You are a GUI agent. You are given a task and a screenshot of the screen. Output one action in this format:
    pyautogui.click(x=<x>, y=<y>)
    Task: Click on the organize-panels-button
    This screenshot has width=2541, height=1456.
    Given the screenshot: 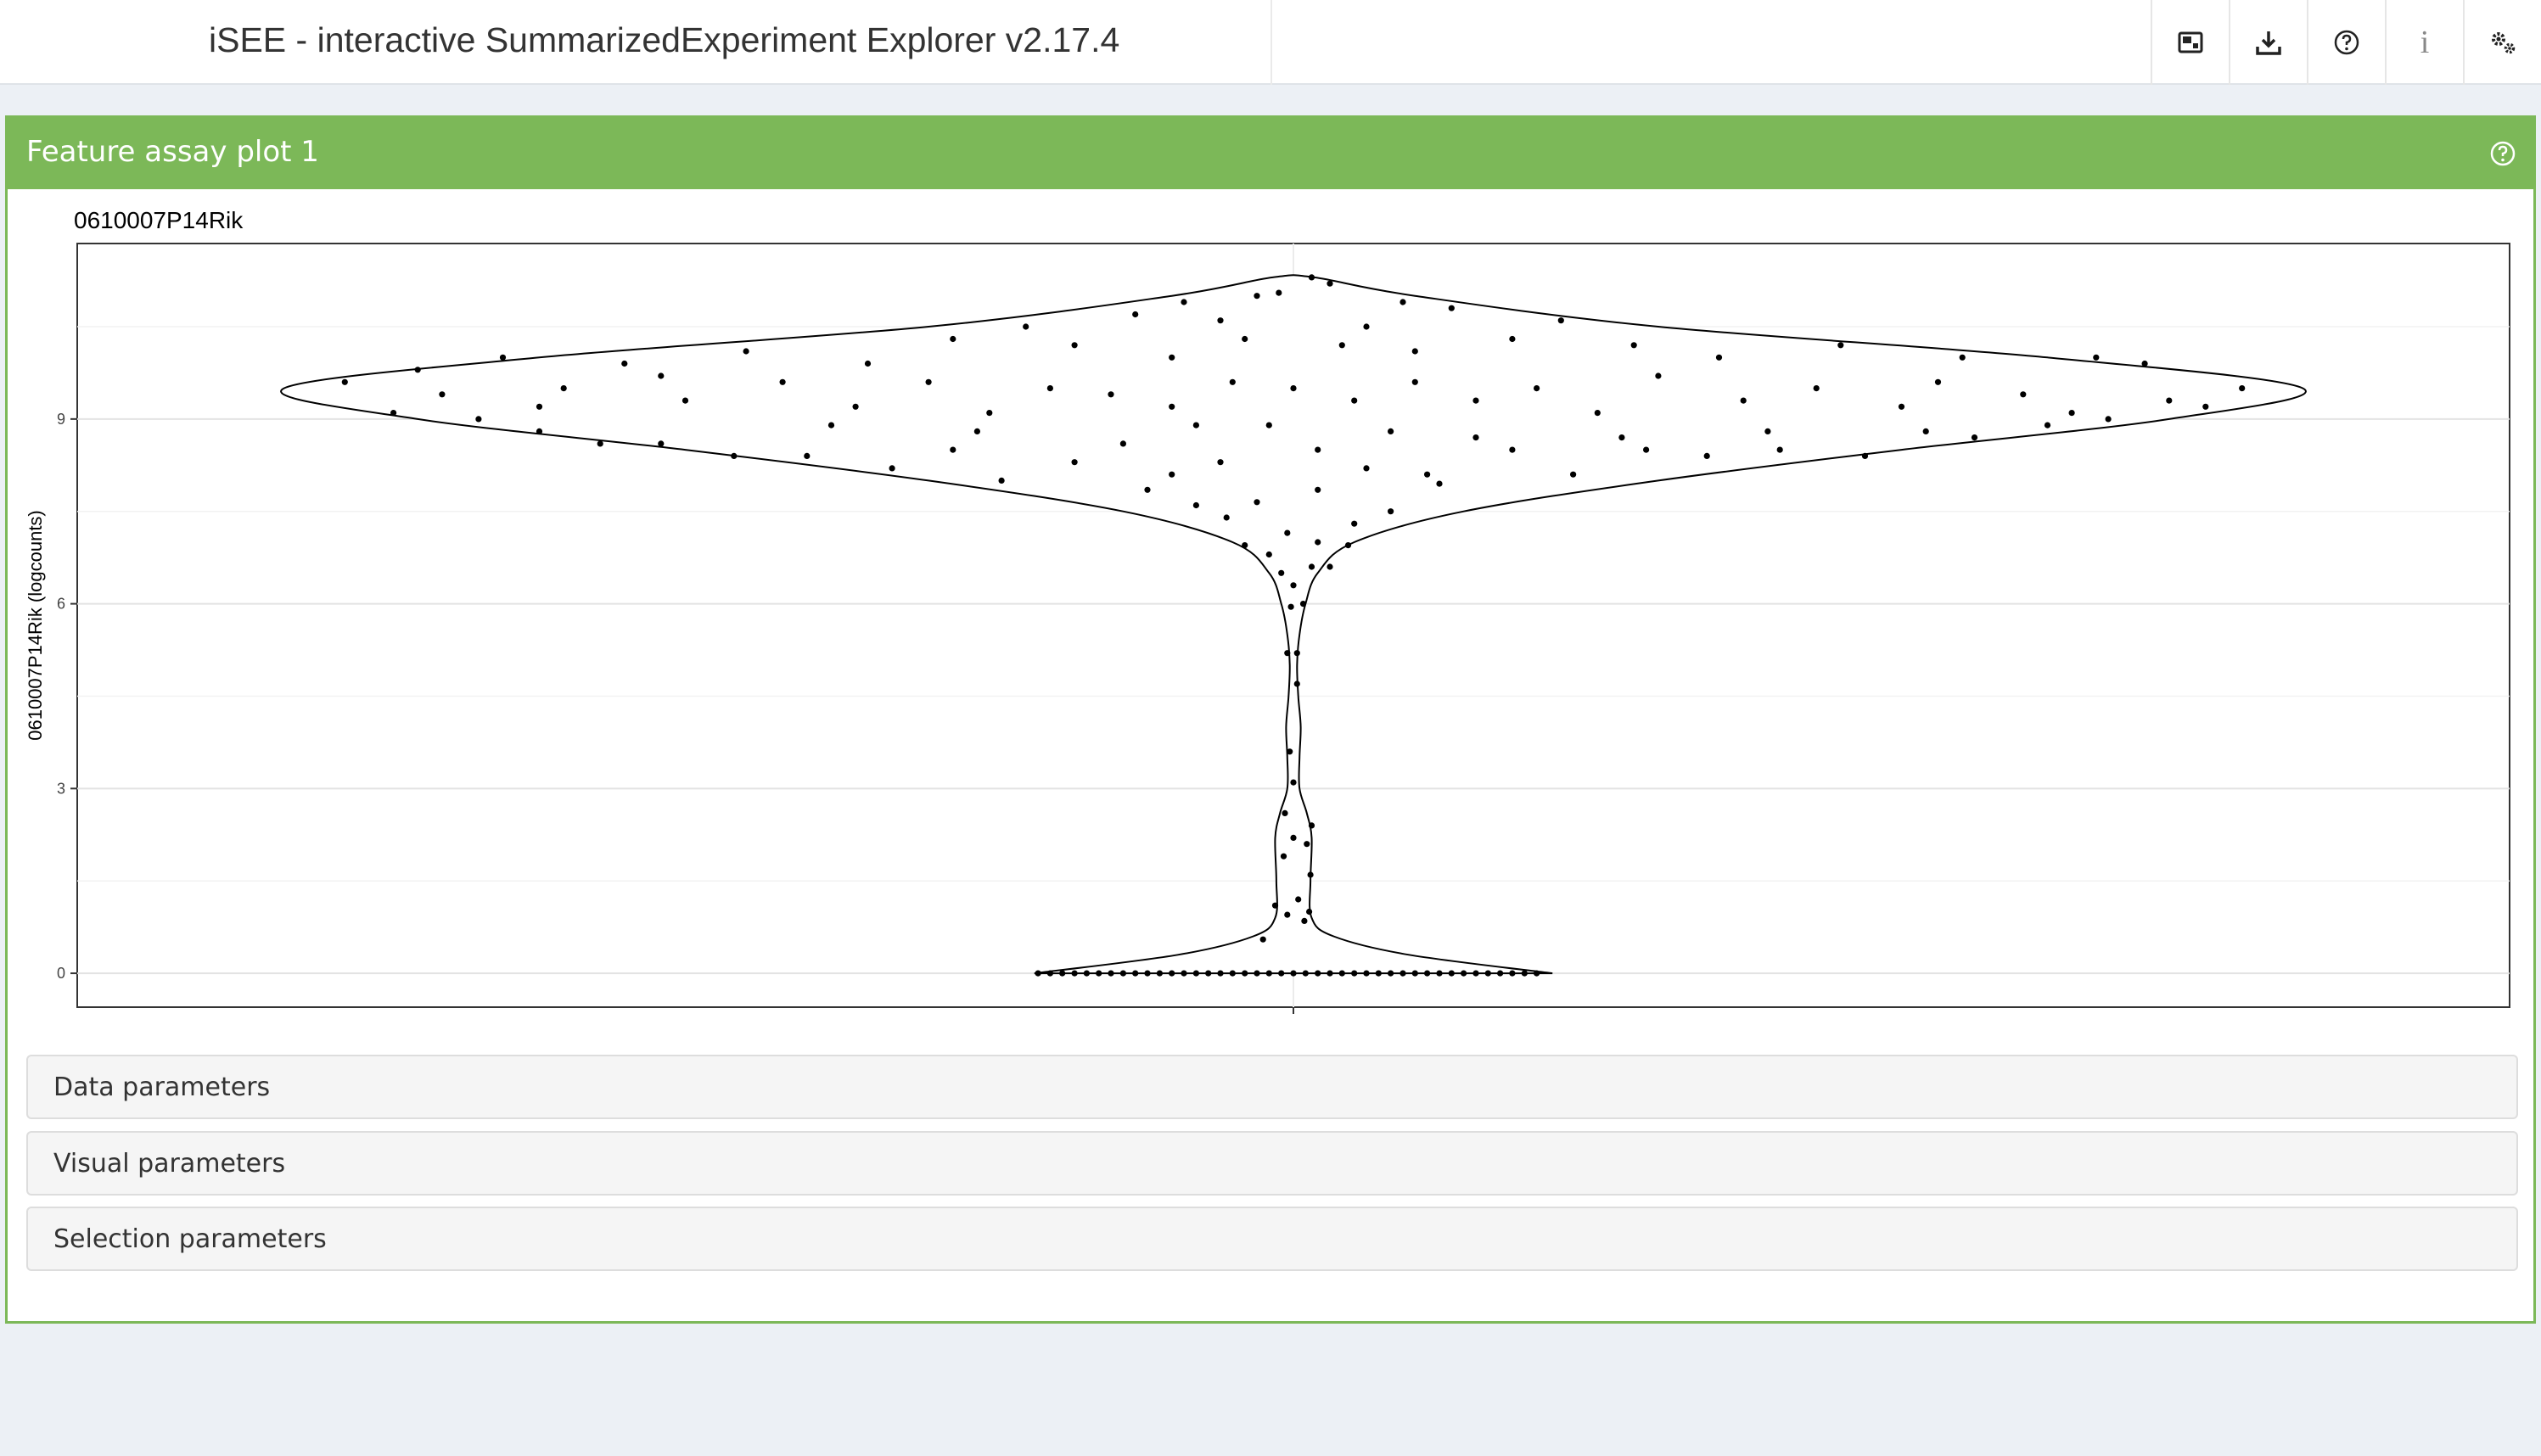 What is the action you would take?
    pyautogui.click(x=2190, y=42)
    